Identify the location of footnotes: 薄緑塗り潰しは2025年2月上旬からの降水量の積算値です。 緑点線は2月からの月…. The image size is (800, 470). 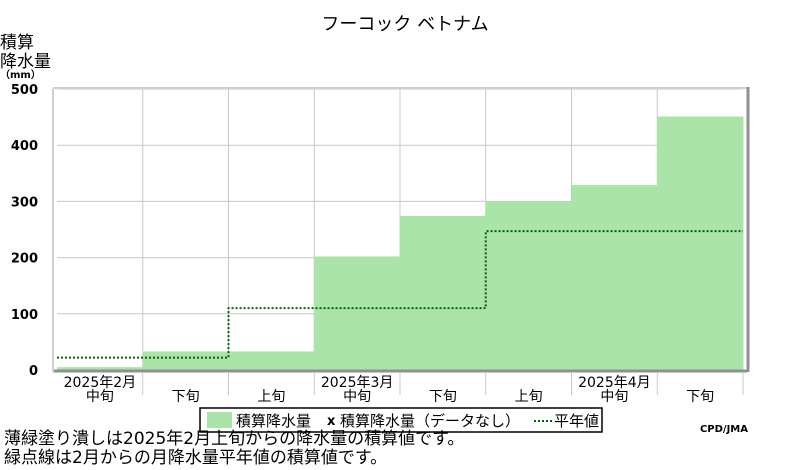
(234, 449).